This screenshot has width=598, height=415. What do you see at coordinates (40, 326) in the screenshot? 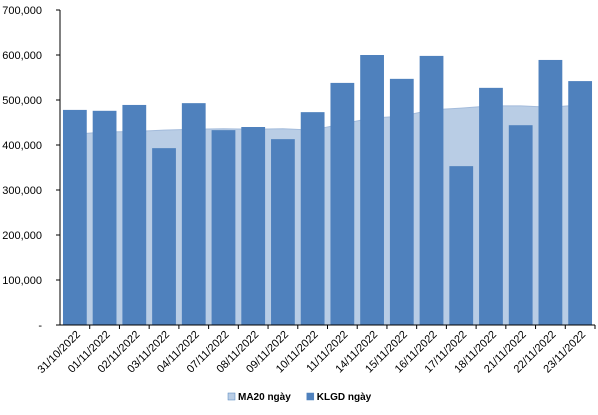
I see `y-tick-label: -` at bounding box center [40, 326].